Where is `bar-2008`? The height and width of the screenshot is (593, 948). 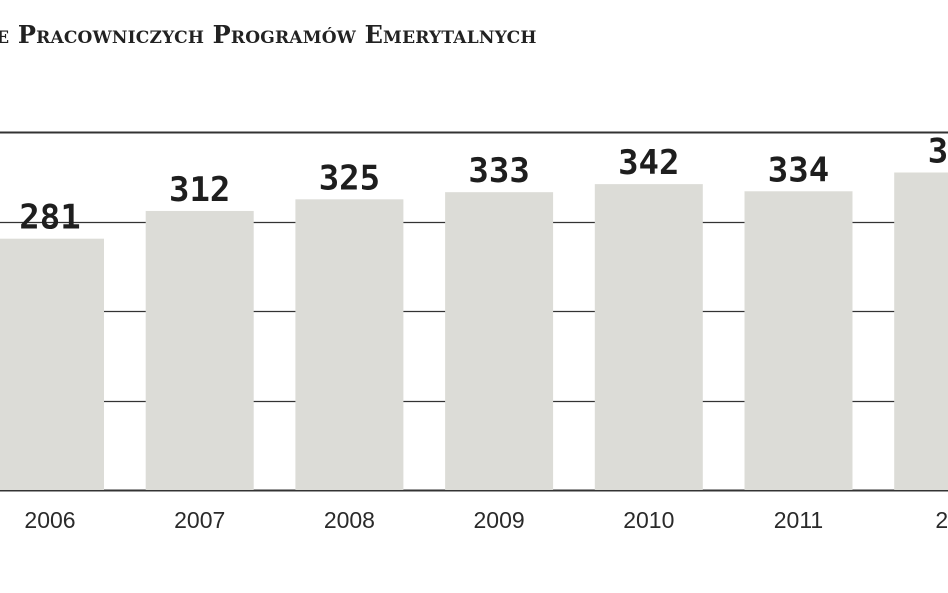 bar-2008 is located at coordinates (349, 344).